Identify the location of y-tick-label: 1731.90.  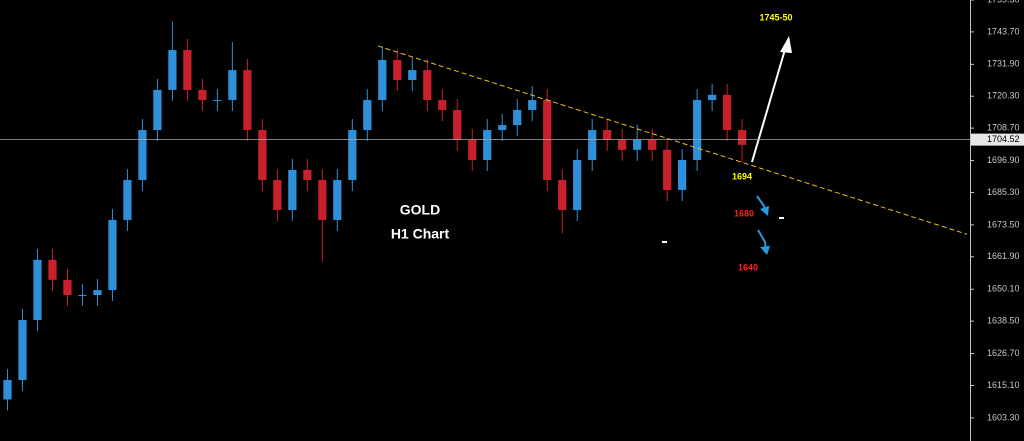
(1003, 64).